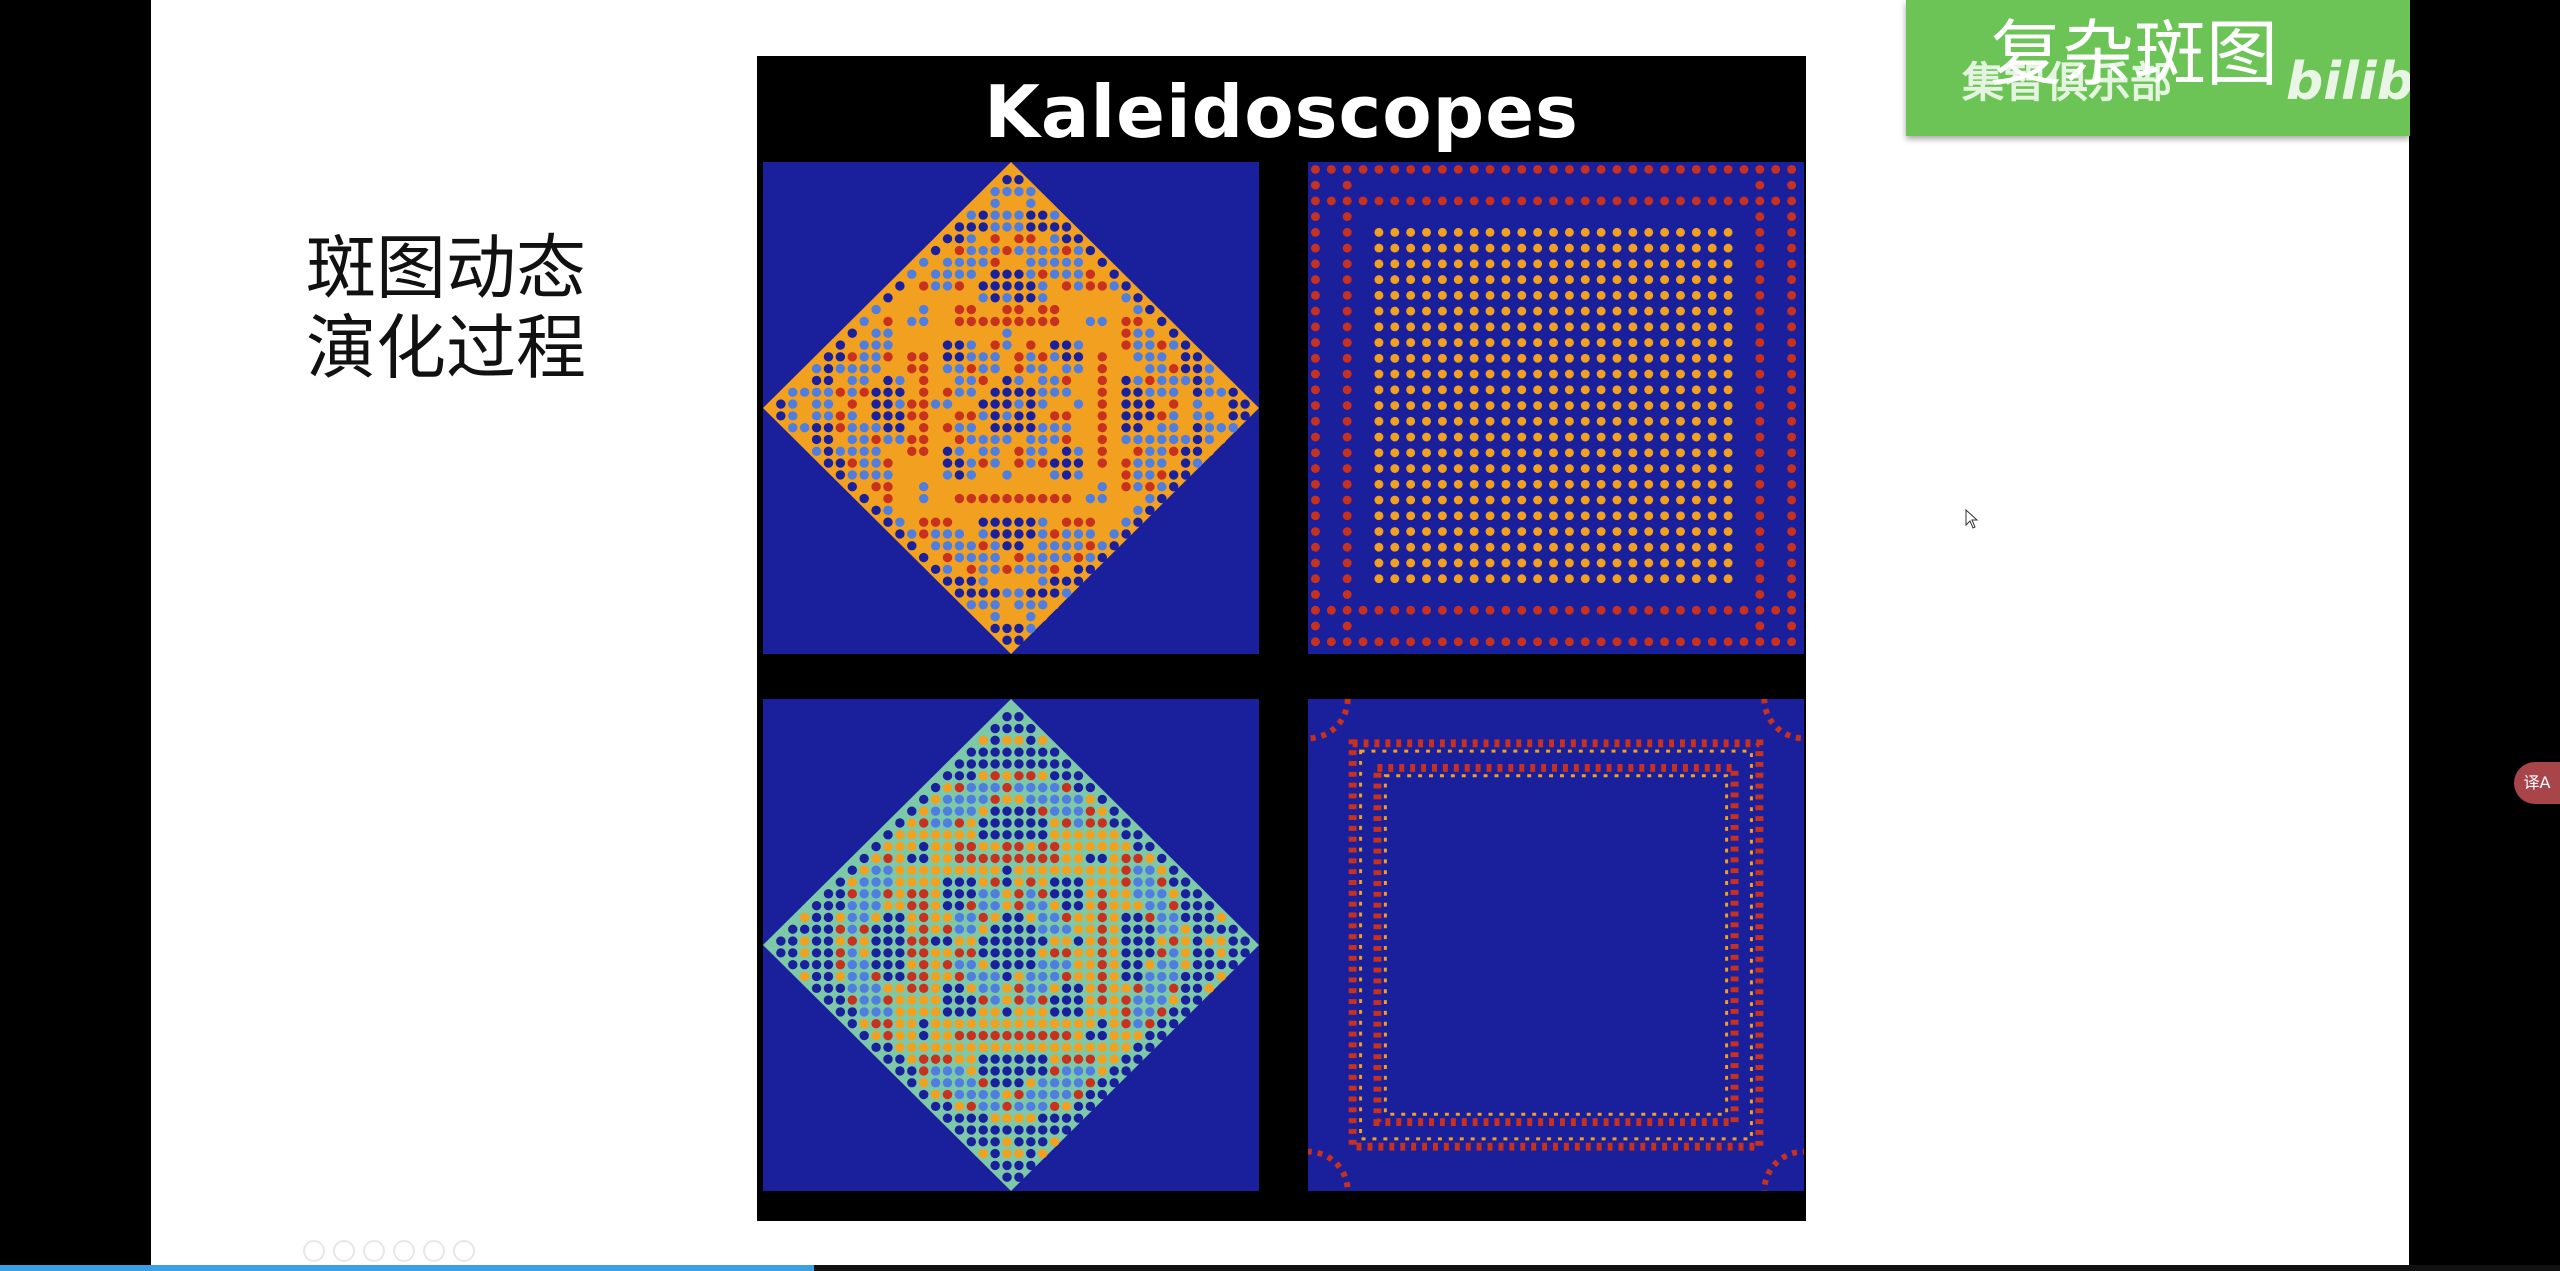  Describe the element at coordinates (389, 1251) in the screenshot. I see `slide-toolbar` at that location.